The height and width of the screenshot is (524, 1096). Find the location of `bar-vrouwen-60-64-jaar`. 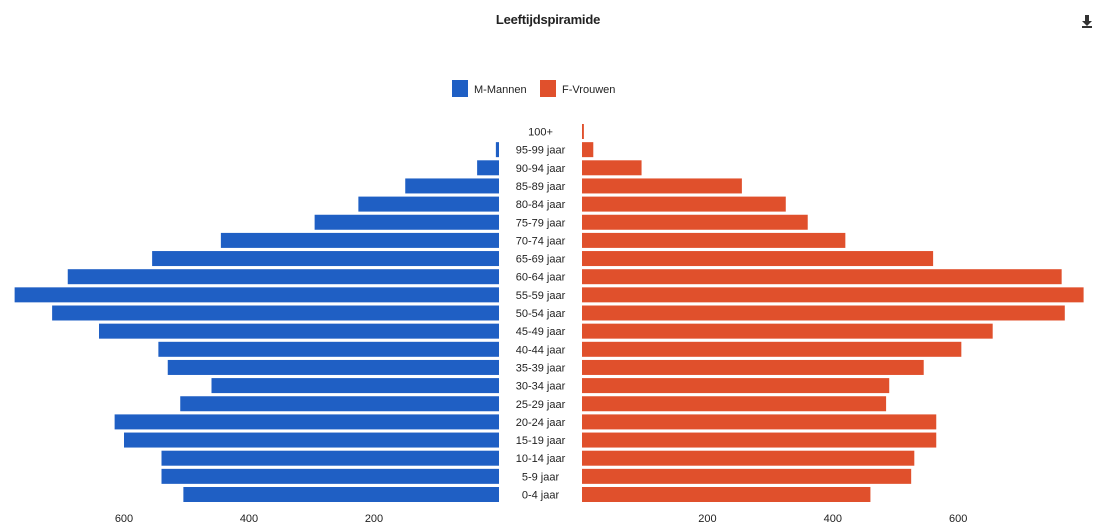

bar-vrouwen-60-64-jaar is located at coordinates (822, 277).